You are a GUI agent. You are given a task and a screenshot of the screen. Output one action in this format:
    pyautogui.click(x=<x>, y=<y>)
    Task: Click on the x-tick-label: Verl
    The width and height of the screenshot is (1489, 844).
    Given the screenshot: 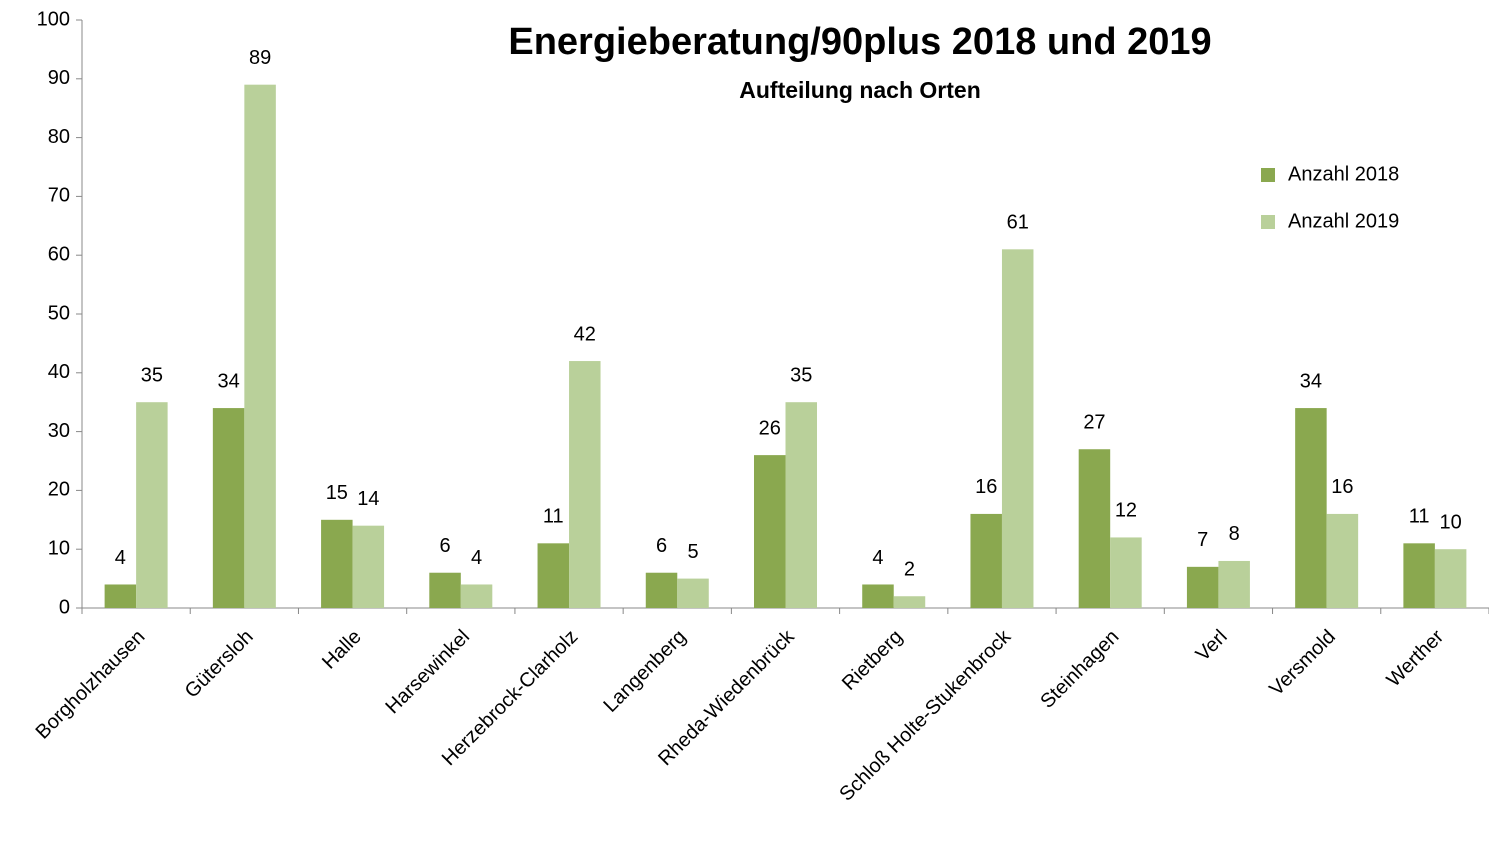 What is the action you would take?
    pyautogui.click(x=1212, y=646)
    